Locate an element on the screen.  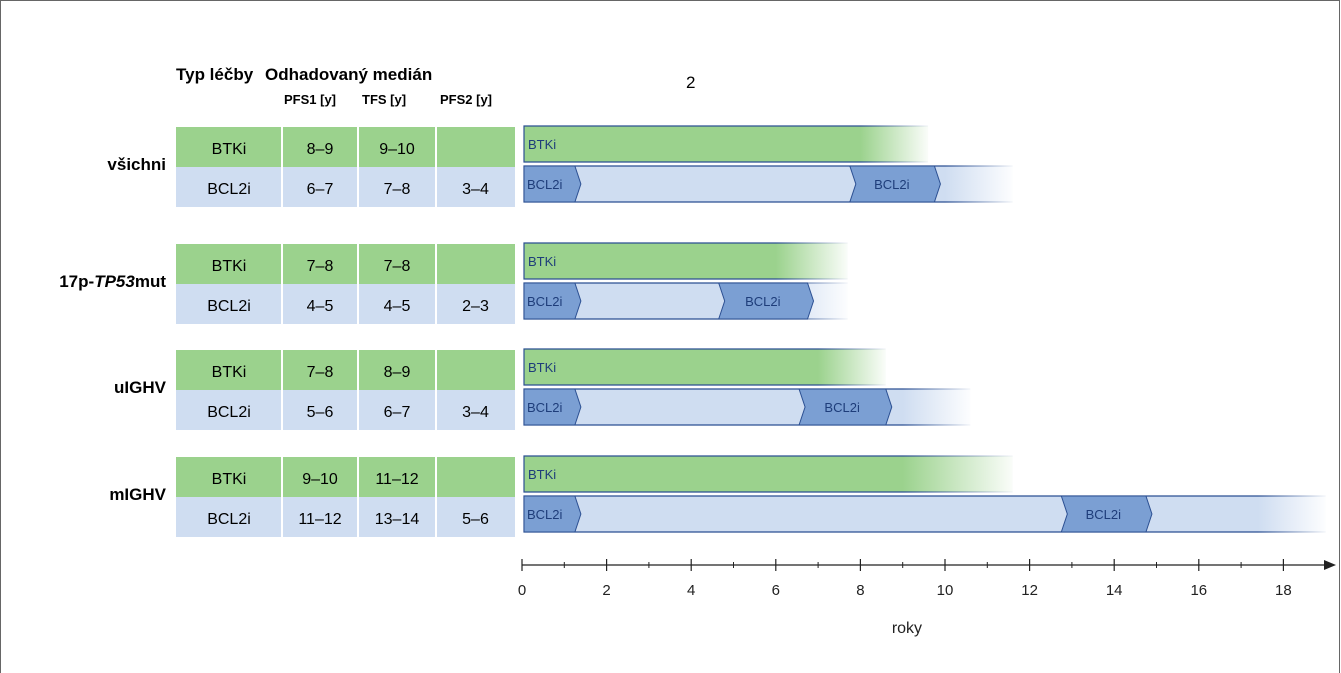
table-cell-tfs: 4–5 is located at coordinates (397, 306).